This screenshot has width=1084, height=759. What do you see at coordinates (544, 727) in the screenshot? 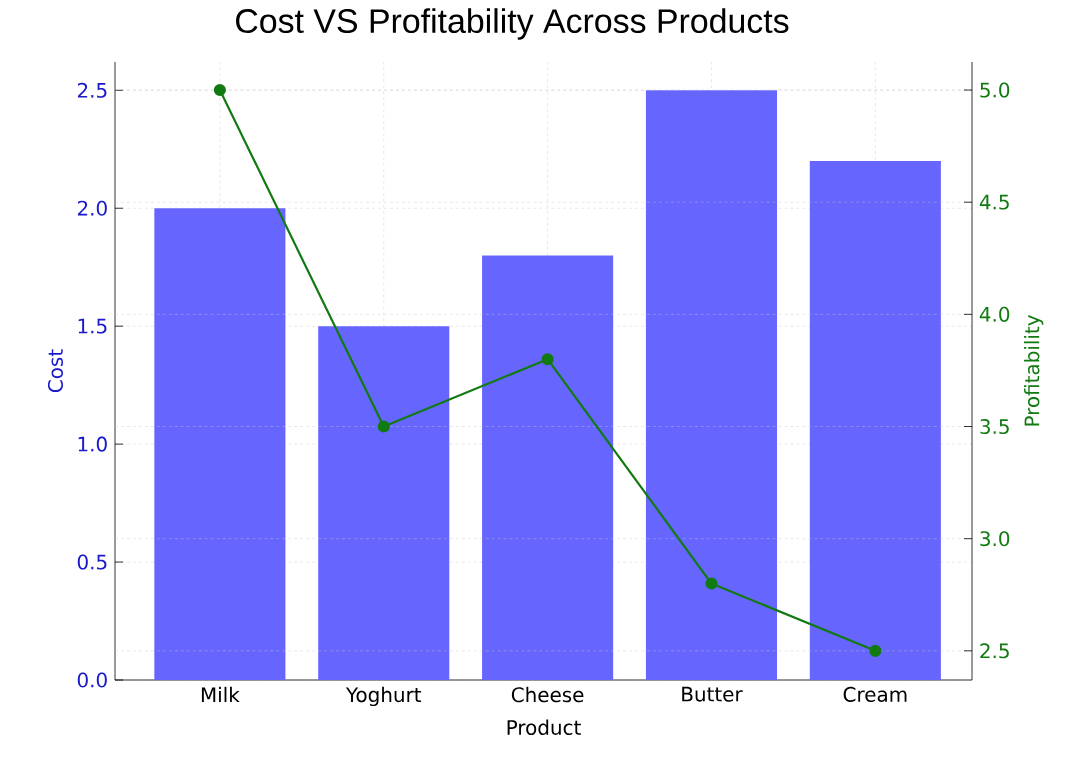
I see `x-axis-title: Product` at bounding box center [544, 727].